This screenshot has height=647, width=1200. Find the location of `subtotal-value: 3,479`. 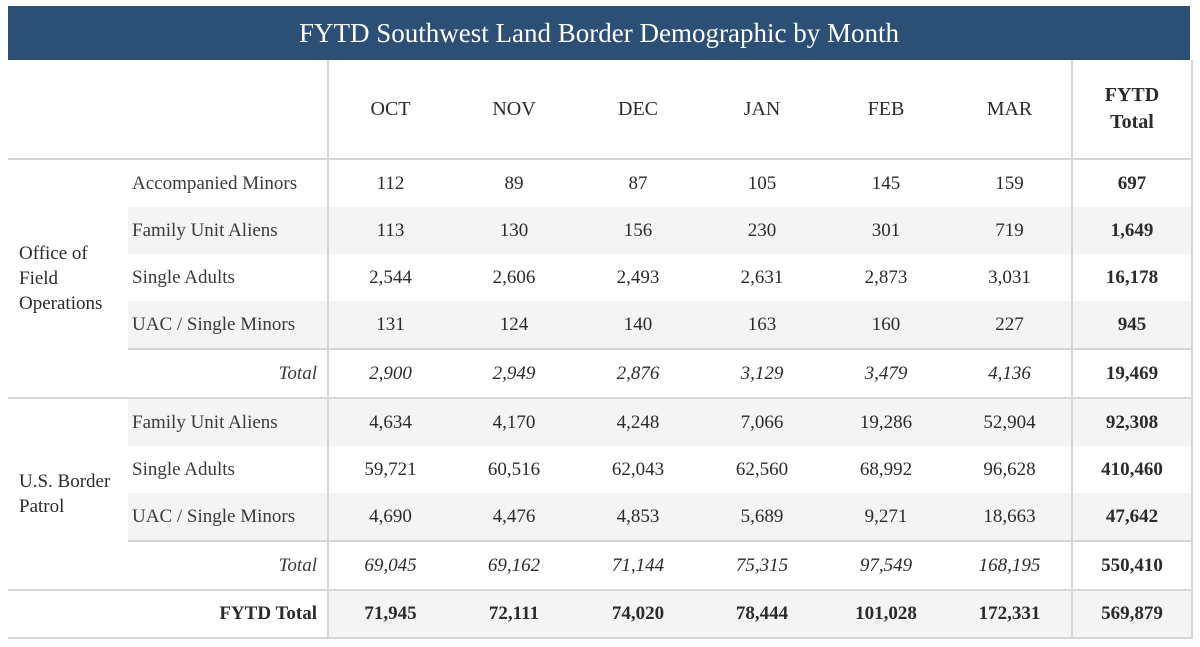

subtotal-value: 3,479 is located at coordinates (886, 373).